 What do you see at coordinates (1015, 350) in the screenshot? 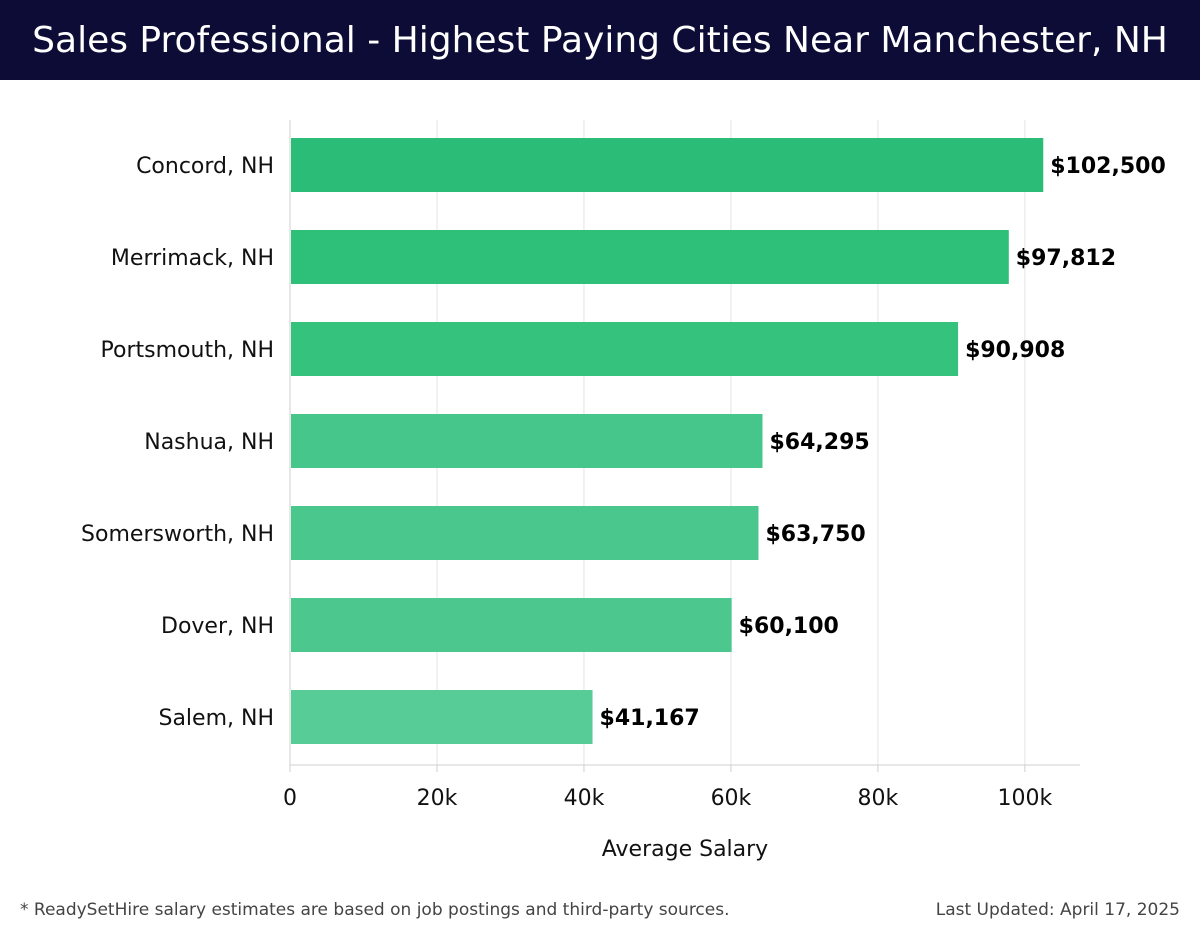
I see `value-label: $90,908` at bounding box center [1015, 350].